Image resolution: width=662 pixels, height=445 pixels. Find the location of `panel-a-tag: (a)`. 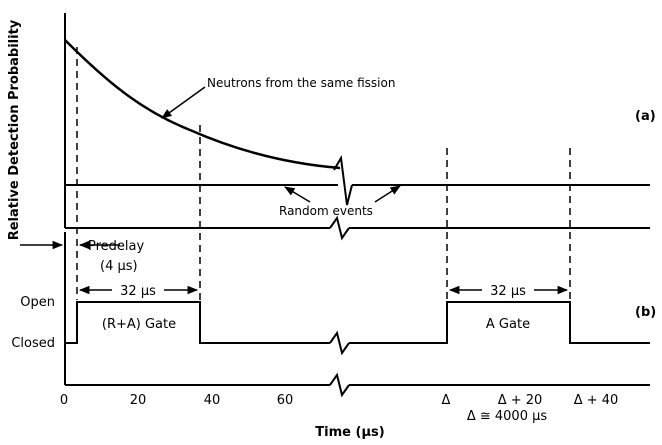

panel-a-tag: (a) is located at coordinates (645, 116).